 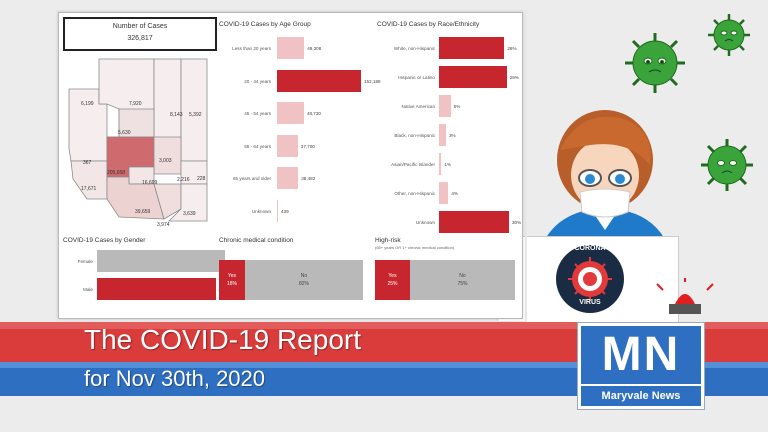 What do you see at coordinates (88, 289) in the screenshot?
I see `gender-row-label: Male` at bounding box center [88, 289].